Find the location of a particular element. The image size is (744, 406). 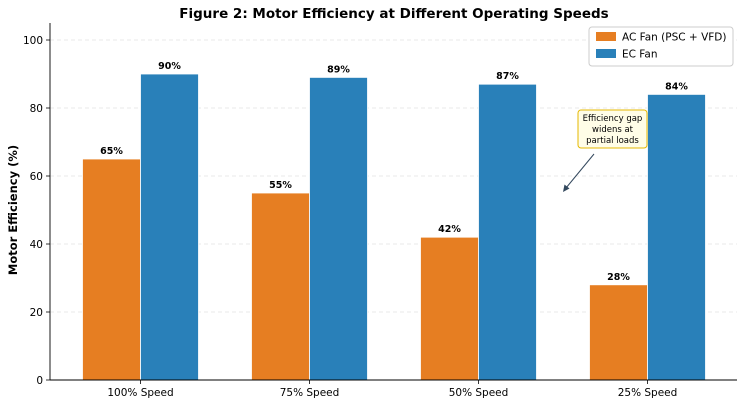

annotation-line-2: widens at is located at coordinates (613, 130).